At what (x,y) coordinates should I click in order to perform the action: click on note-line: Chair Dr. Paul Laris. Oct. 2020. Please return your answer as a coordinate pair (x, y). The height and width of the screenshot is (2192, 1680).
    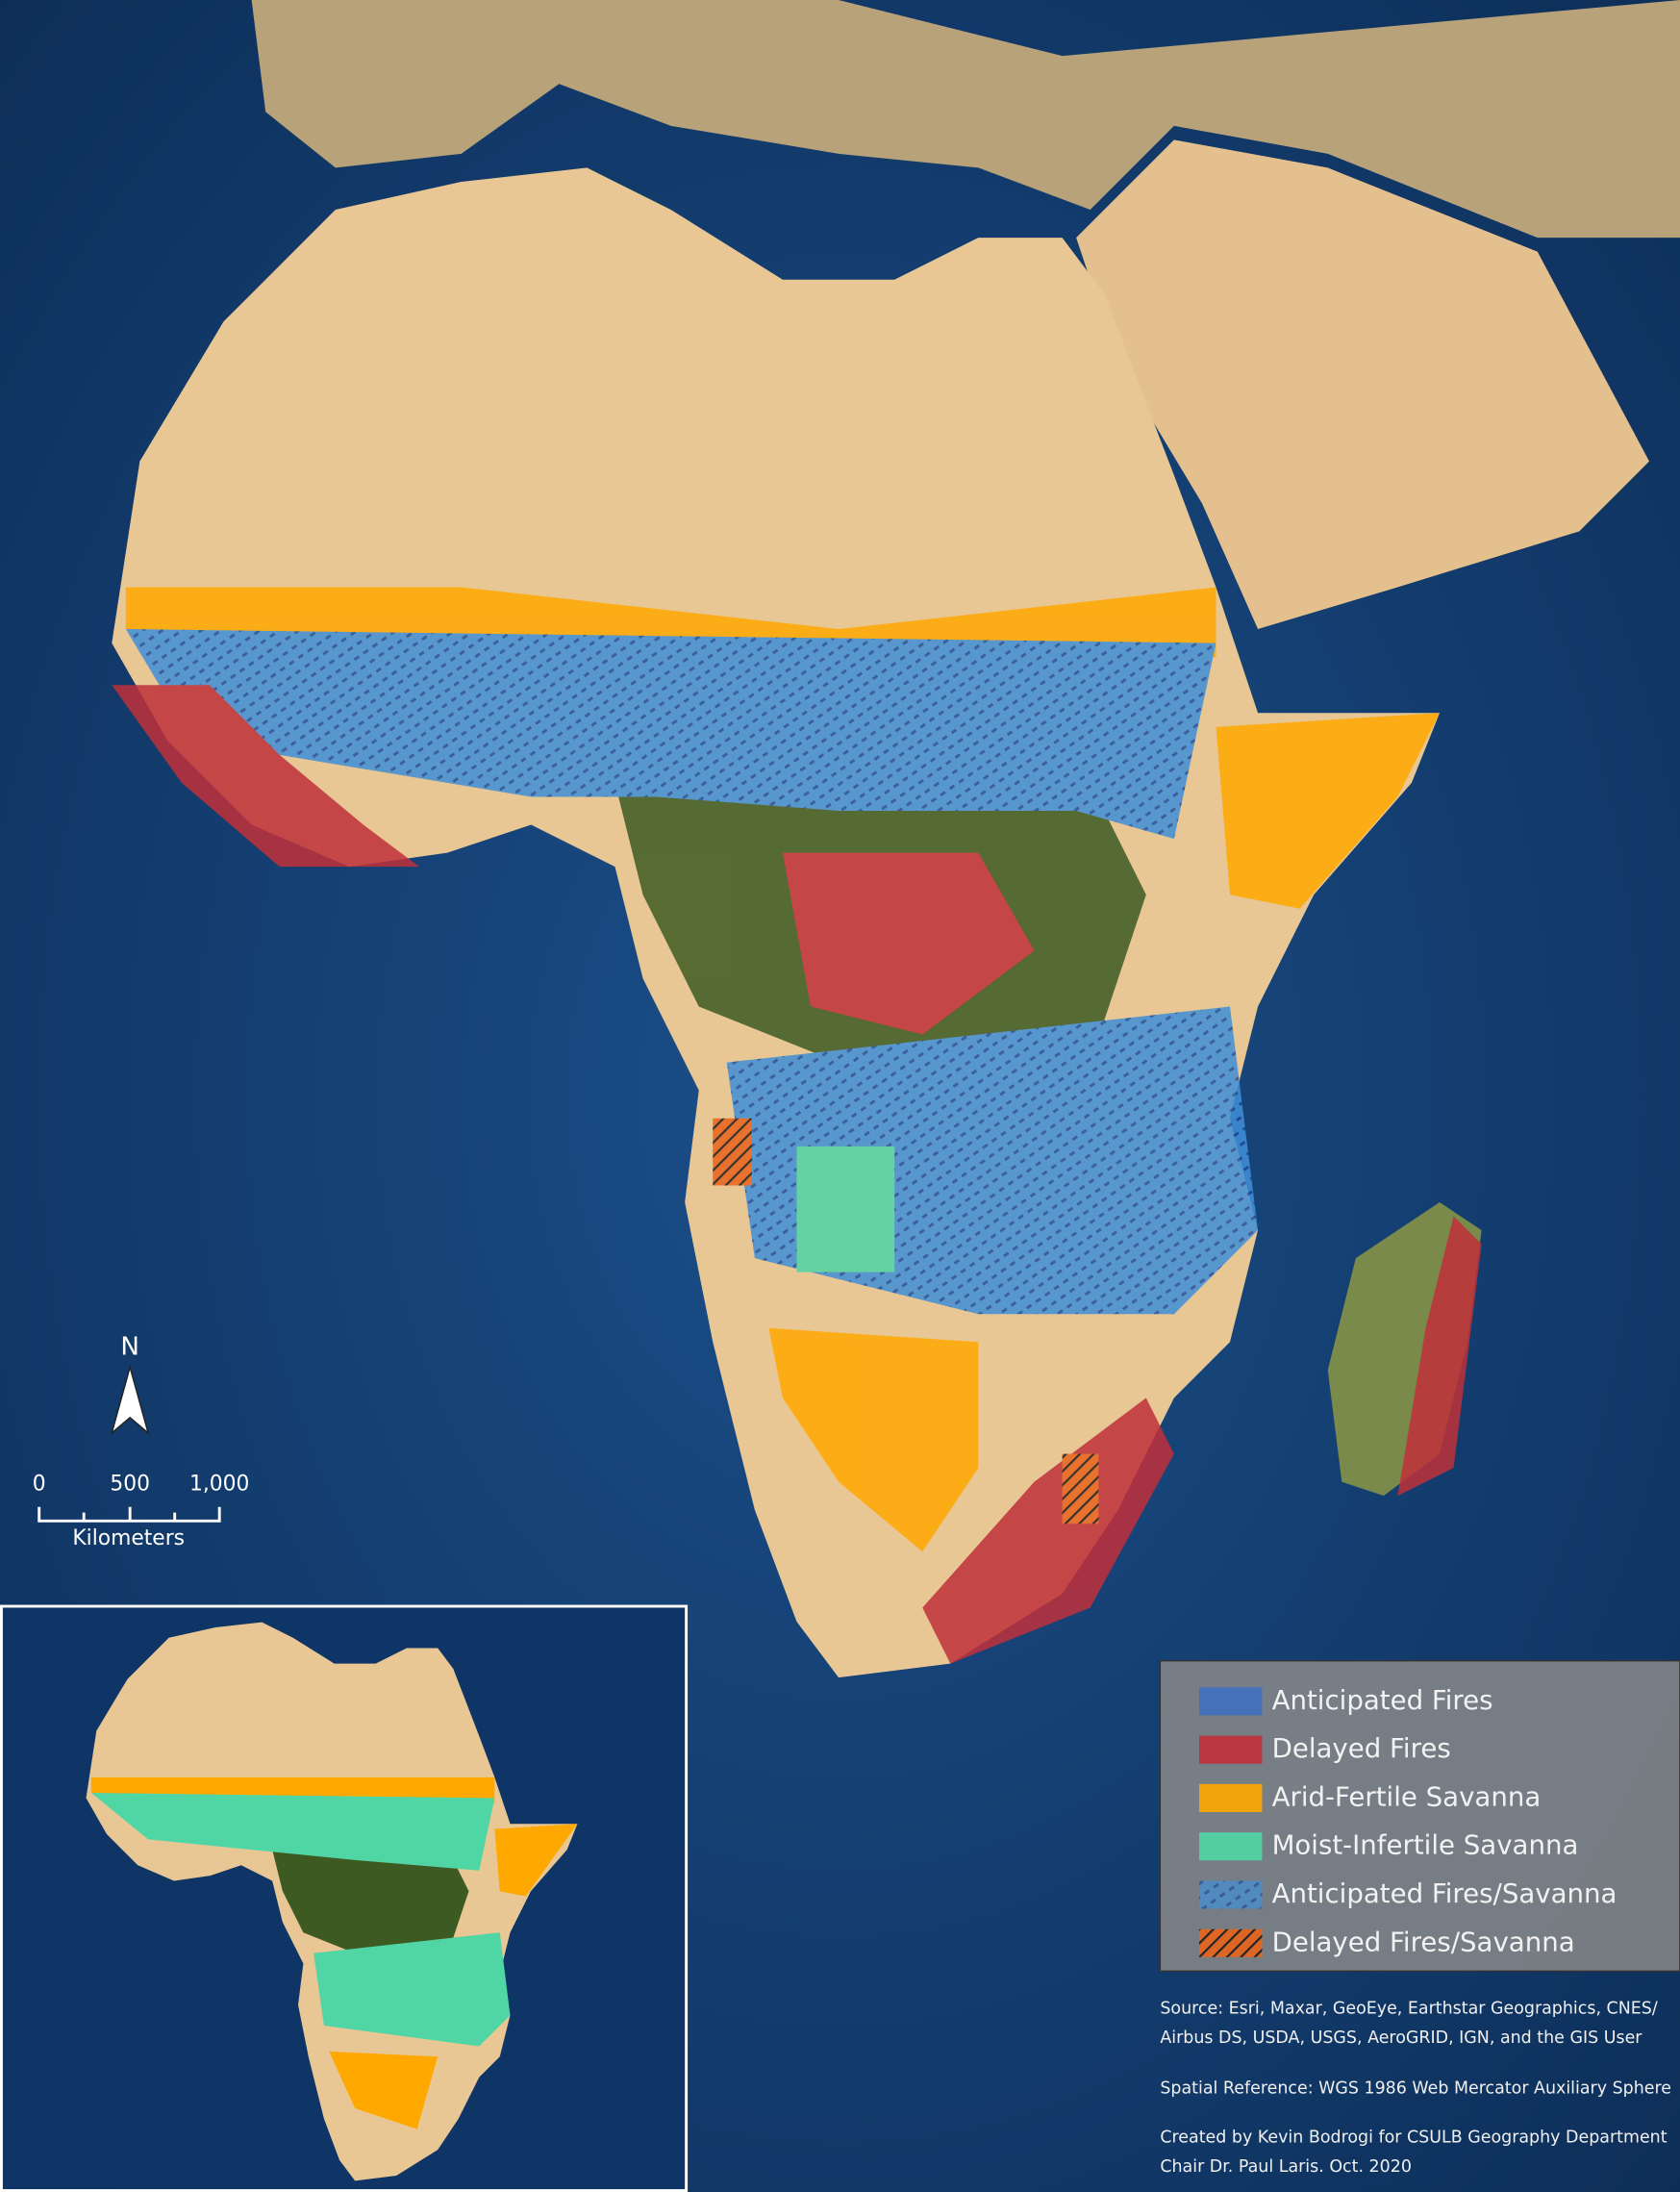
    Looking at the image, I should click on (1286, 2167).